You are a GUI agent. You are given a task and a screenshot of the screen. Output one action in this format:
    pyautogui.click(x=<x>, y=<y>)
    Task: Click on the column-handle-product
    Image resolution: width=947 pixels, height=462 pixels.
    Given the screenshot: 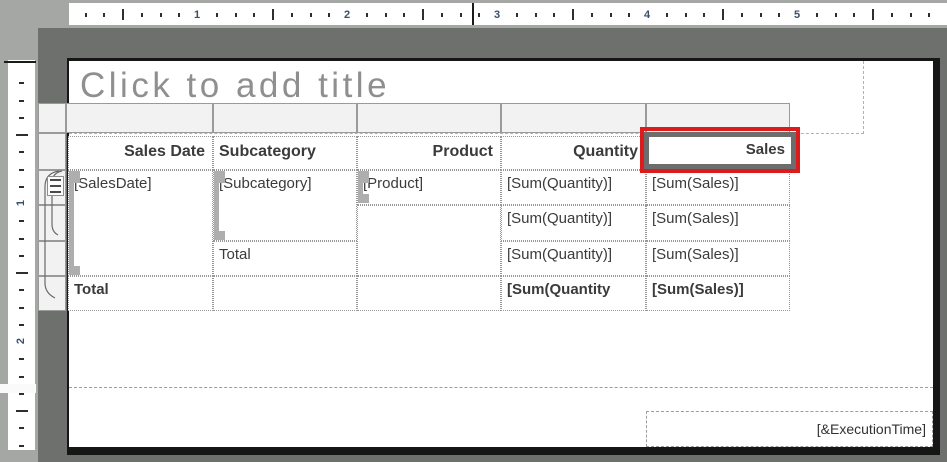 What is the action you would take?
    pyautogui.click(x=429, y=118)
    